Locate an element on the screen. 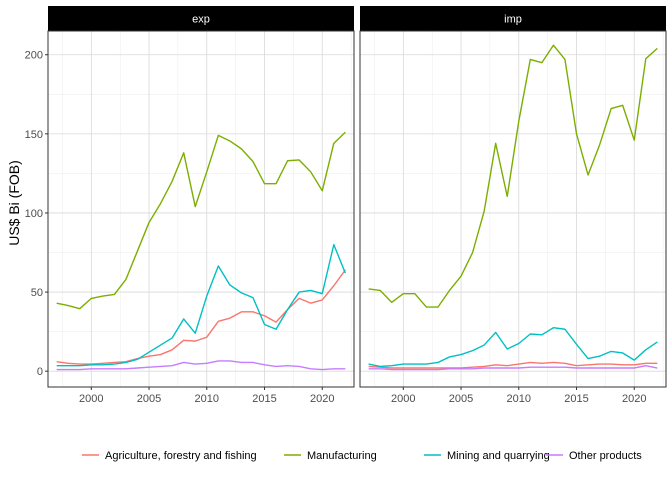  strip-imp is located at coordinates (513, 18).